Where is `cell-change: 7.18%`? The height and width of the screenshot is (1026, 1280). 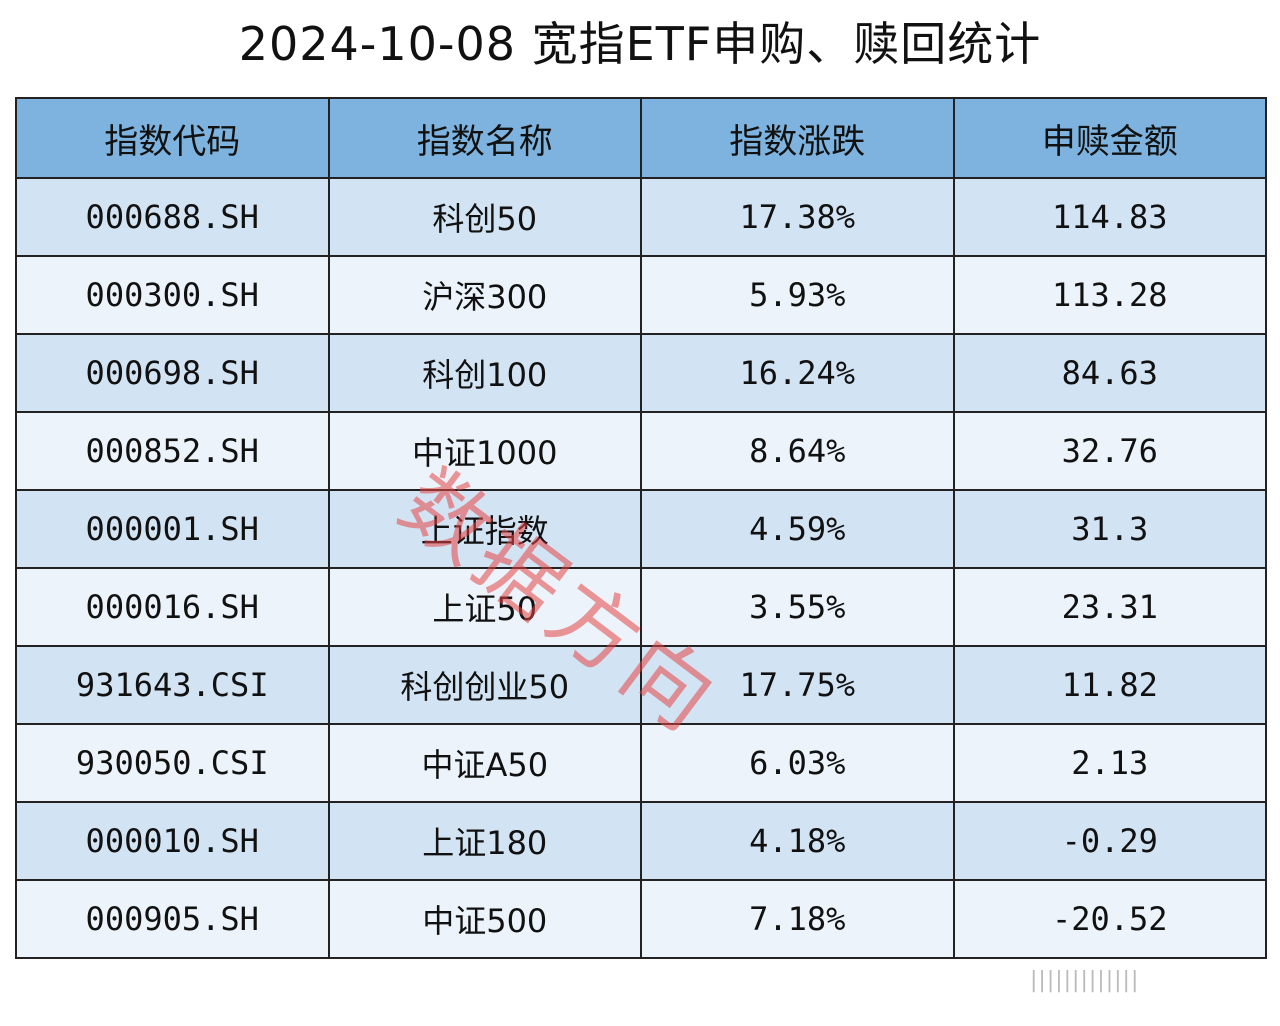 cell-change: 7.18% is located at coordinates (797, 919).